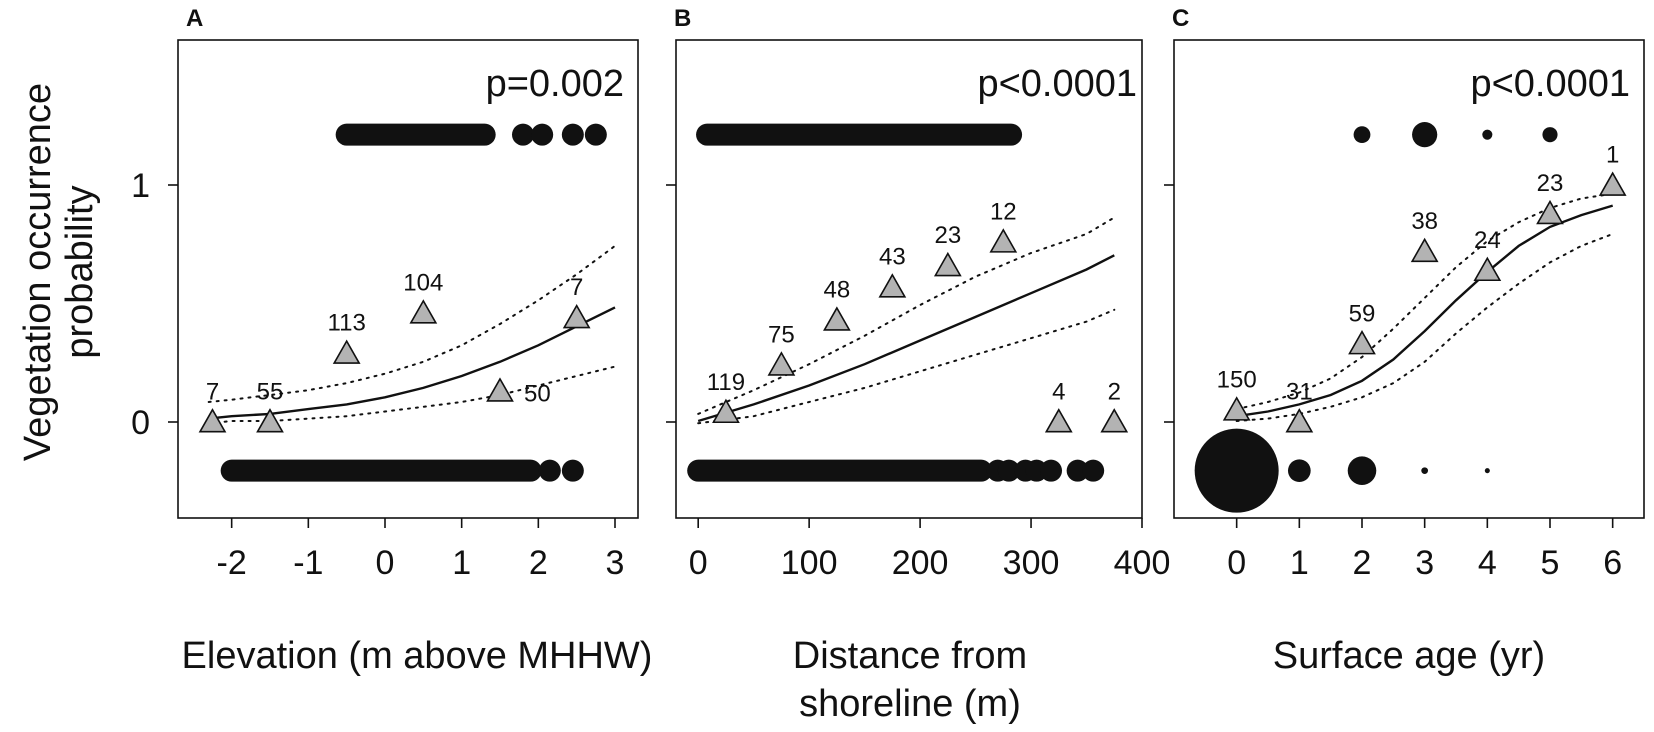 The height and width of the screenshot is (732, 1654). Describe the element at coordinates (1299, 391) in the screenshot. I see `sample-size-label: 31` at that location.